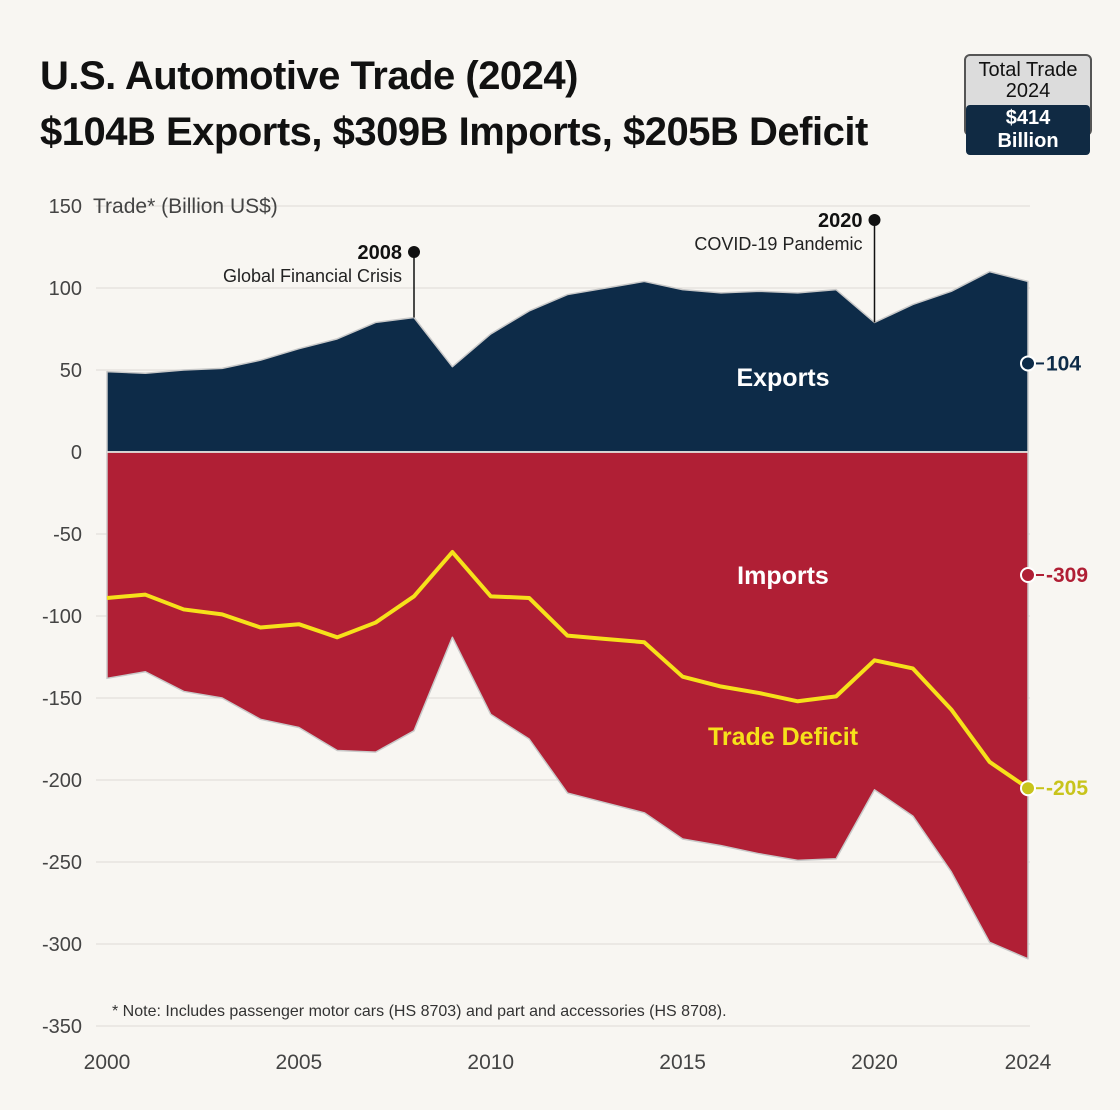 This screenshot has height=1110, width=1120. What do you see at coordinates (778, 244) in the screenshot?
I see `annotation-text: COVID-19 Pandemic` at bounding box center [778, 244].